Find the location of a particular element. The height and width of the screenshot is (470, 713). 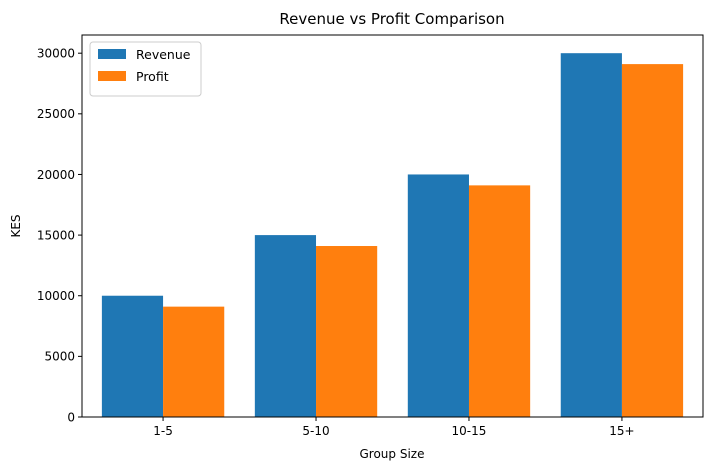

y-tick-label: 5000 is located at coordinates (59, 357).